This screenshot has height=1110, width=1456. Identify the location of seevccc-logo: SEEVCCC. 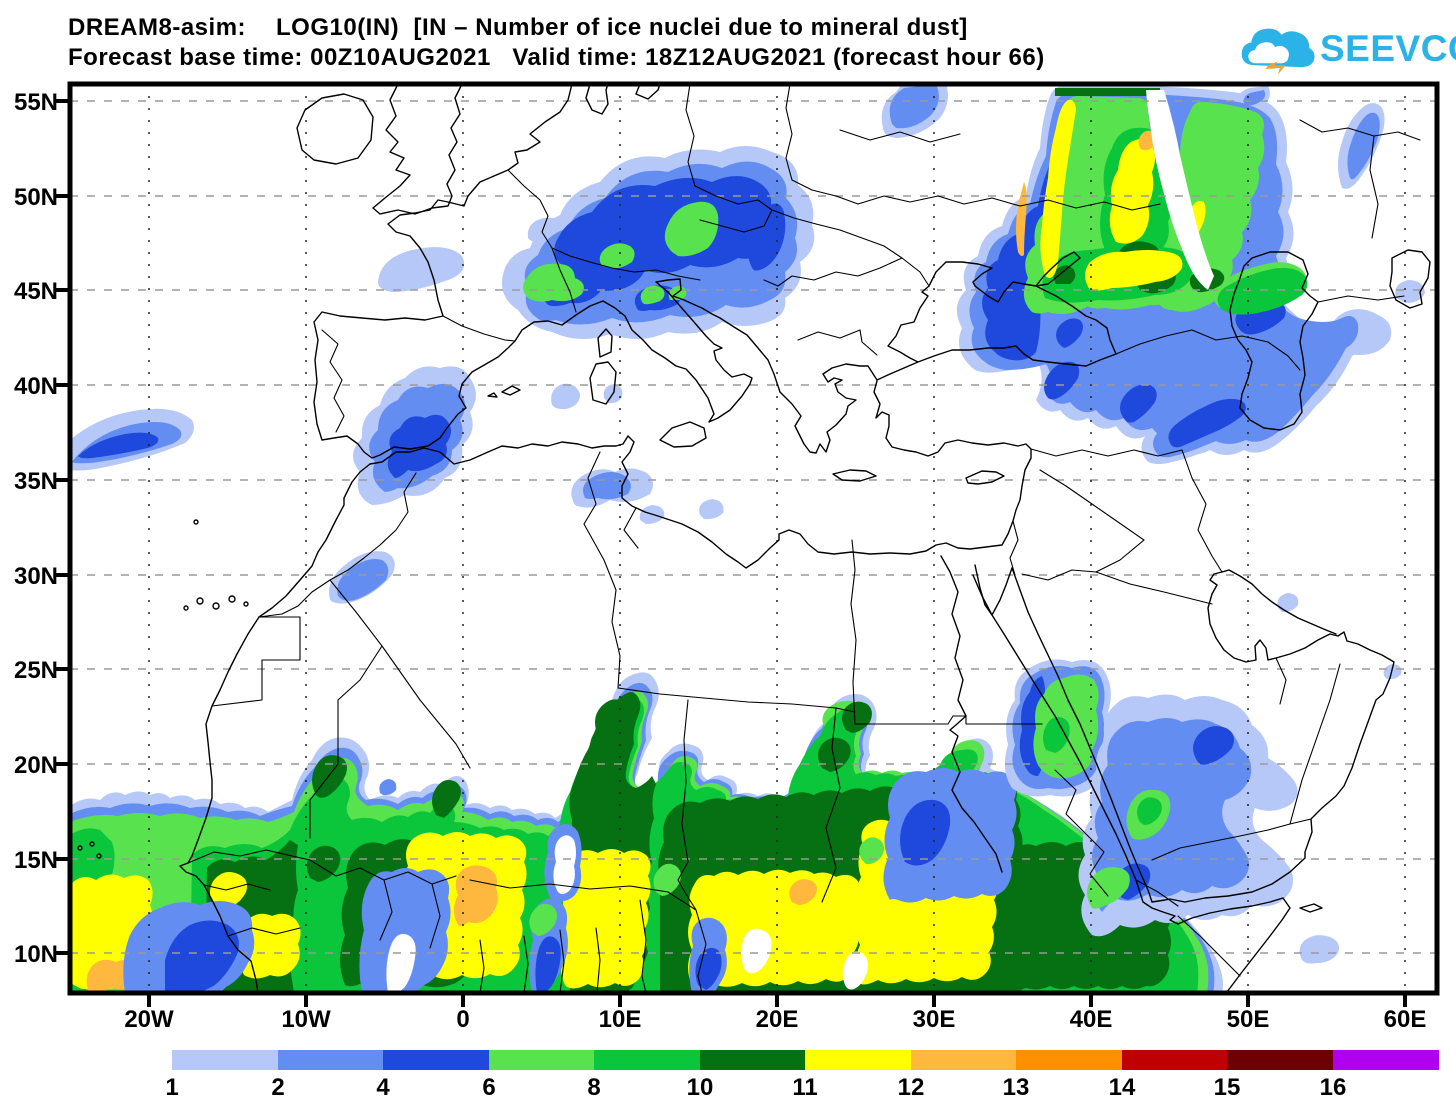
(1346, 49).